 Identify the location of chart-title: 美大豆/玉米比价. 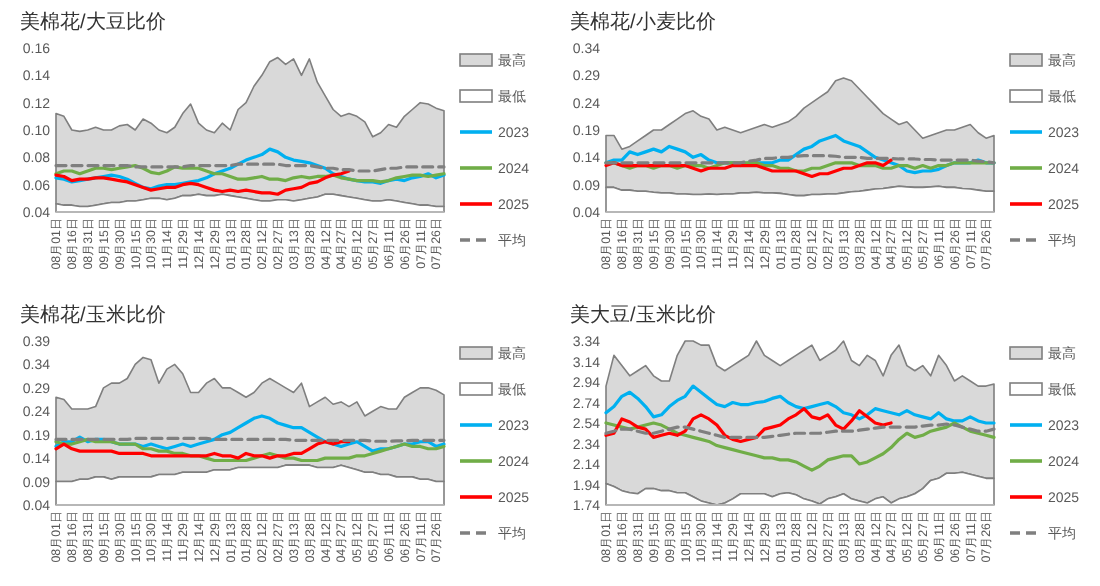
(643, 315).